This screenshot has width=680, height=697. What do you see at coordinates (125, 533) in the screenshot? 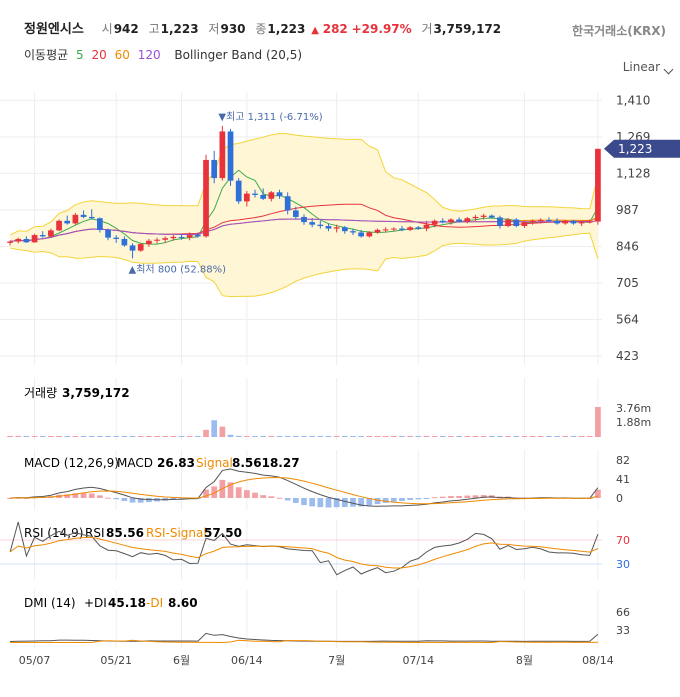
I see `rsi-value: 85.56` at bounding box center [125, 533].